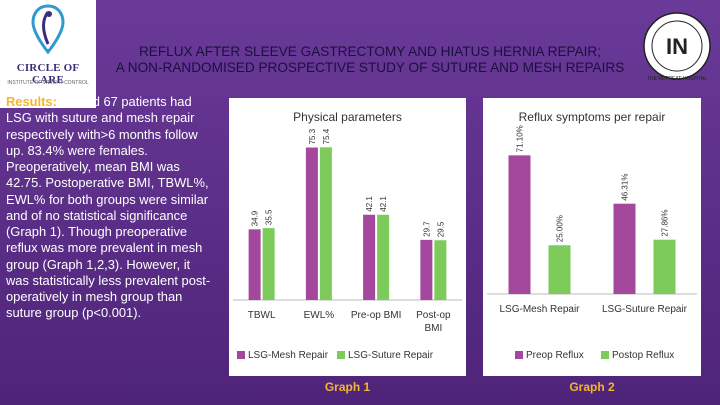 The width and height of the screenshot is (720, 405). I want to click on data-label: 75.4, so click(326, 136).